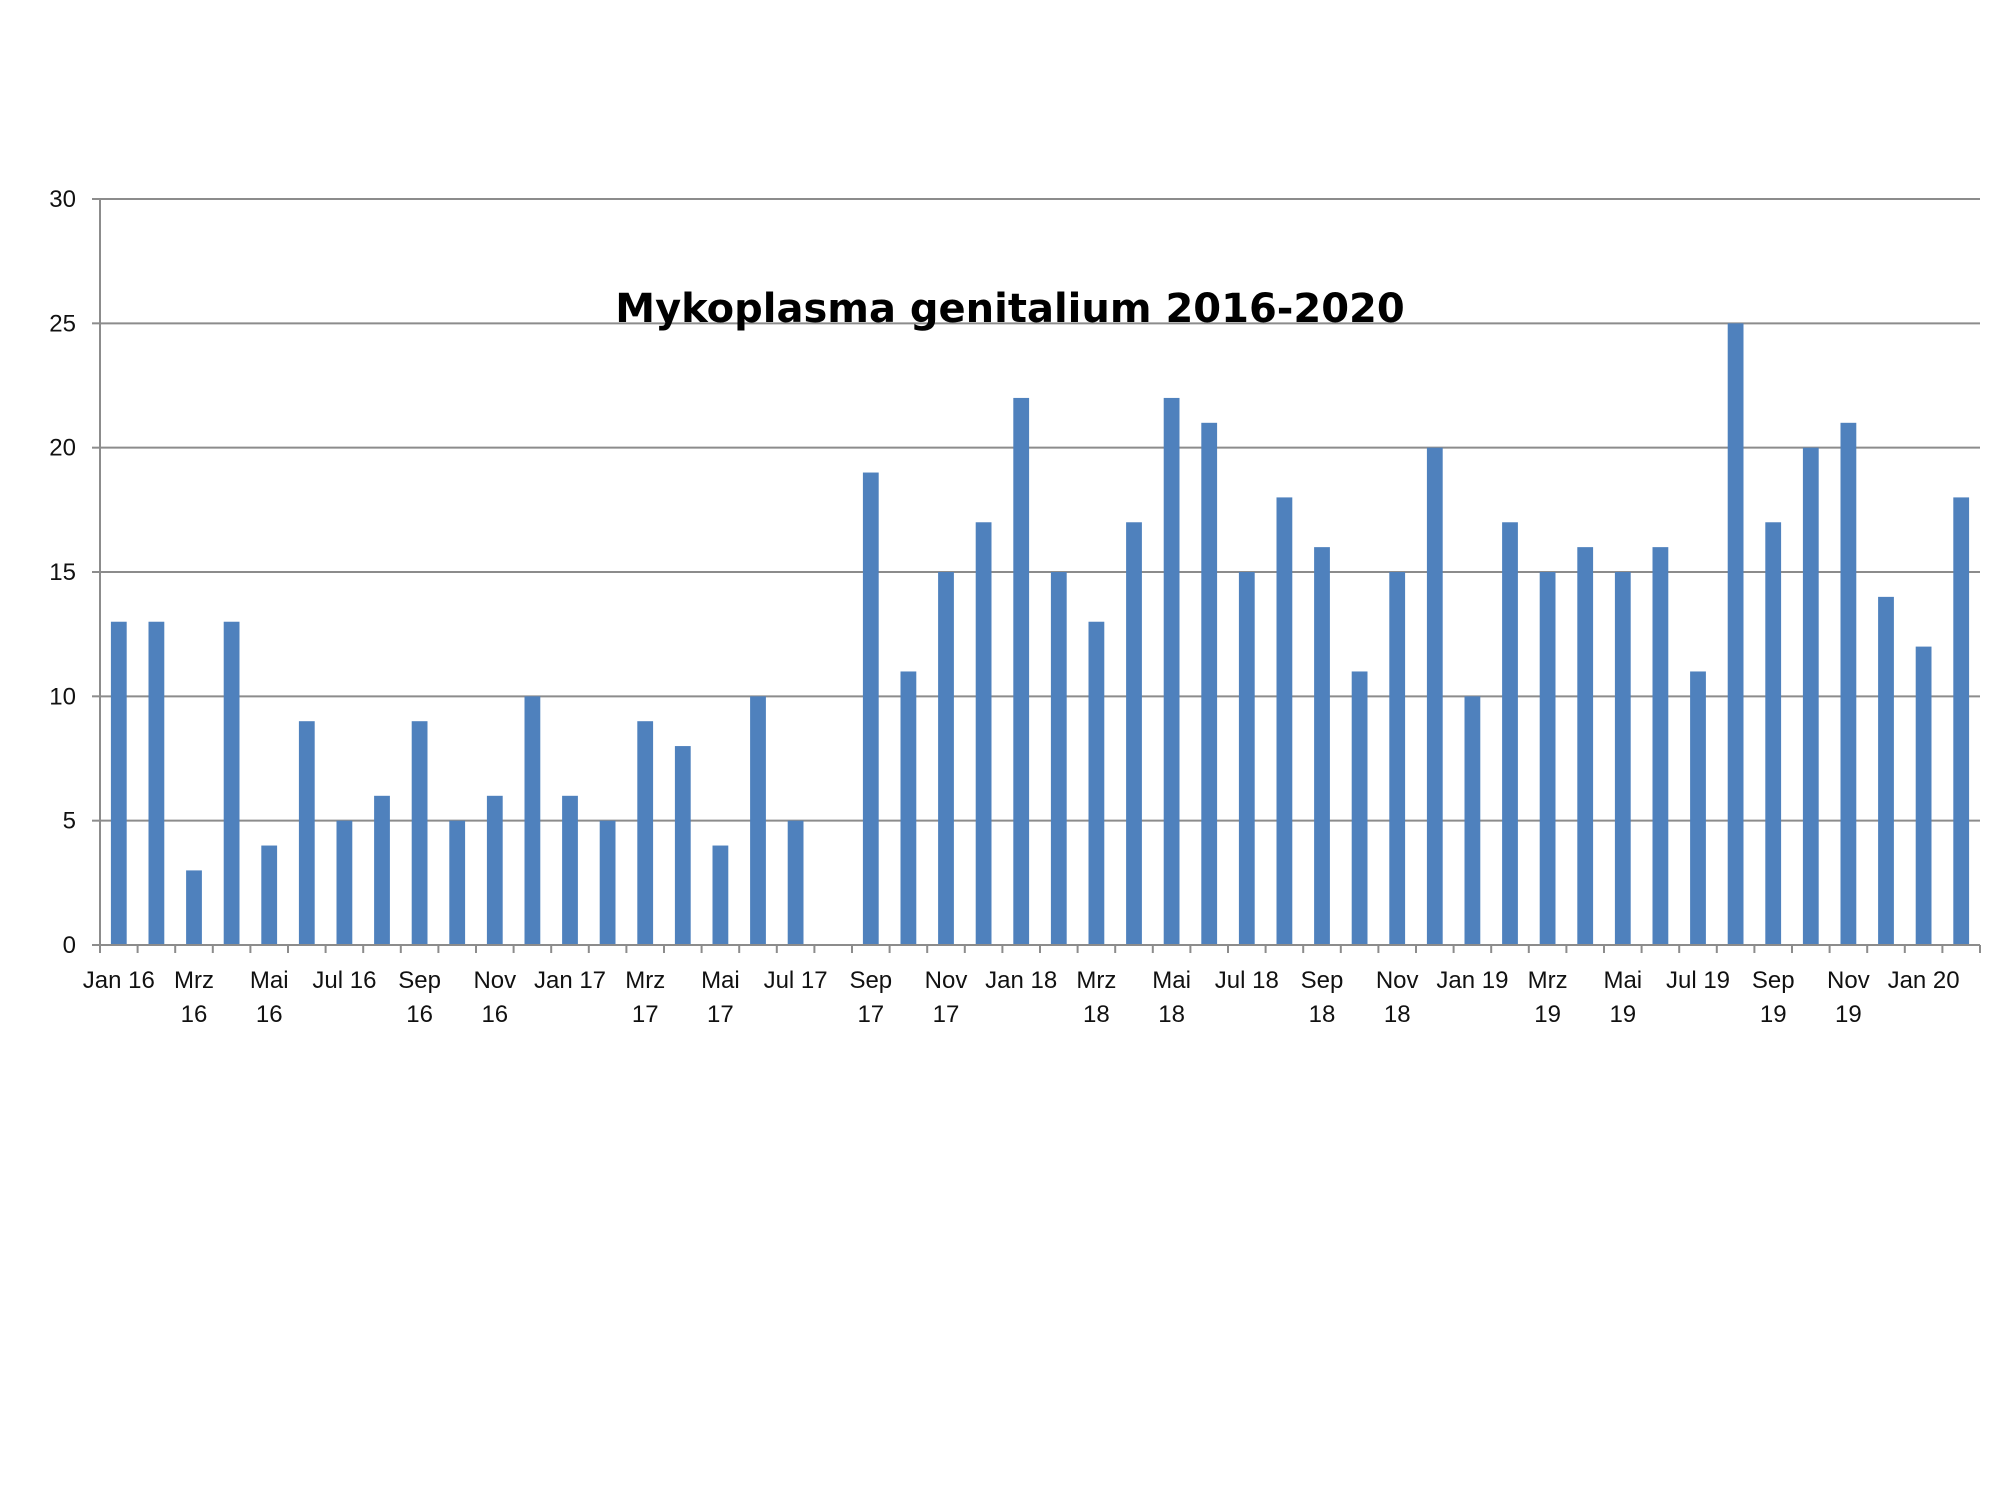  I want to click on y-axis-tick-label: 10, so click(62, 696).